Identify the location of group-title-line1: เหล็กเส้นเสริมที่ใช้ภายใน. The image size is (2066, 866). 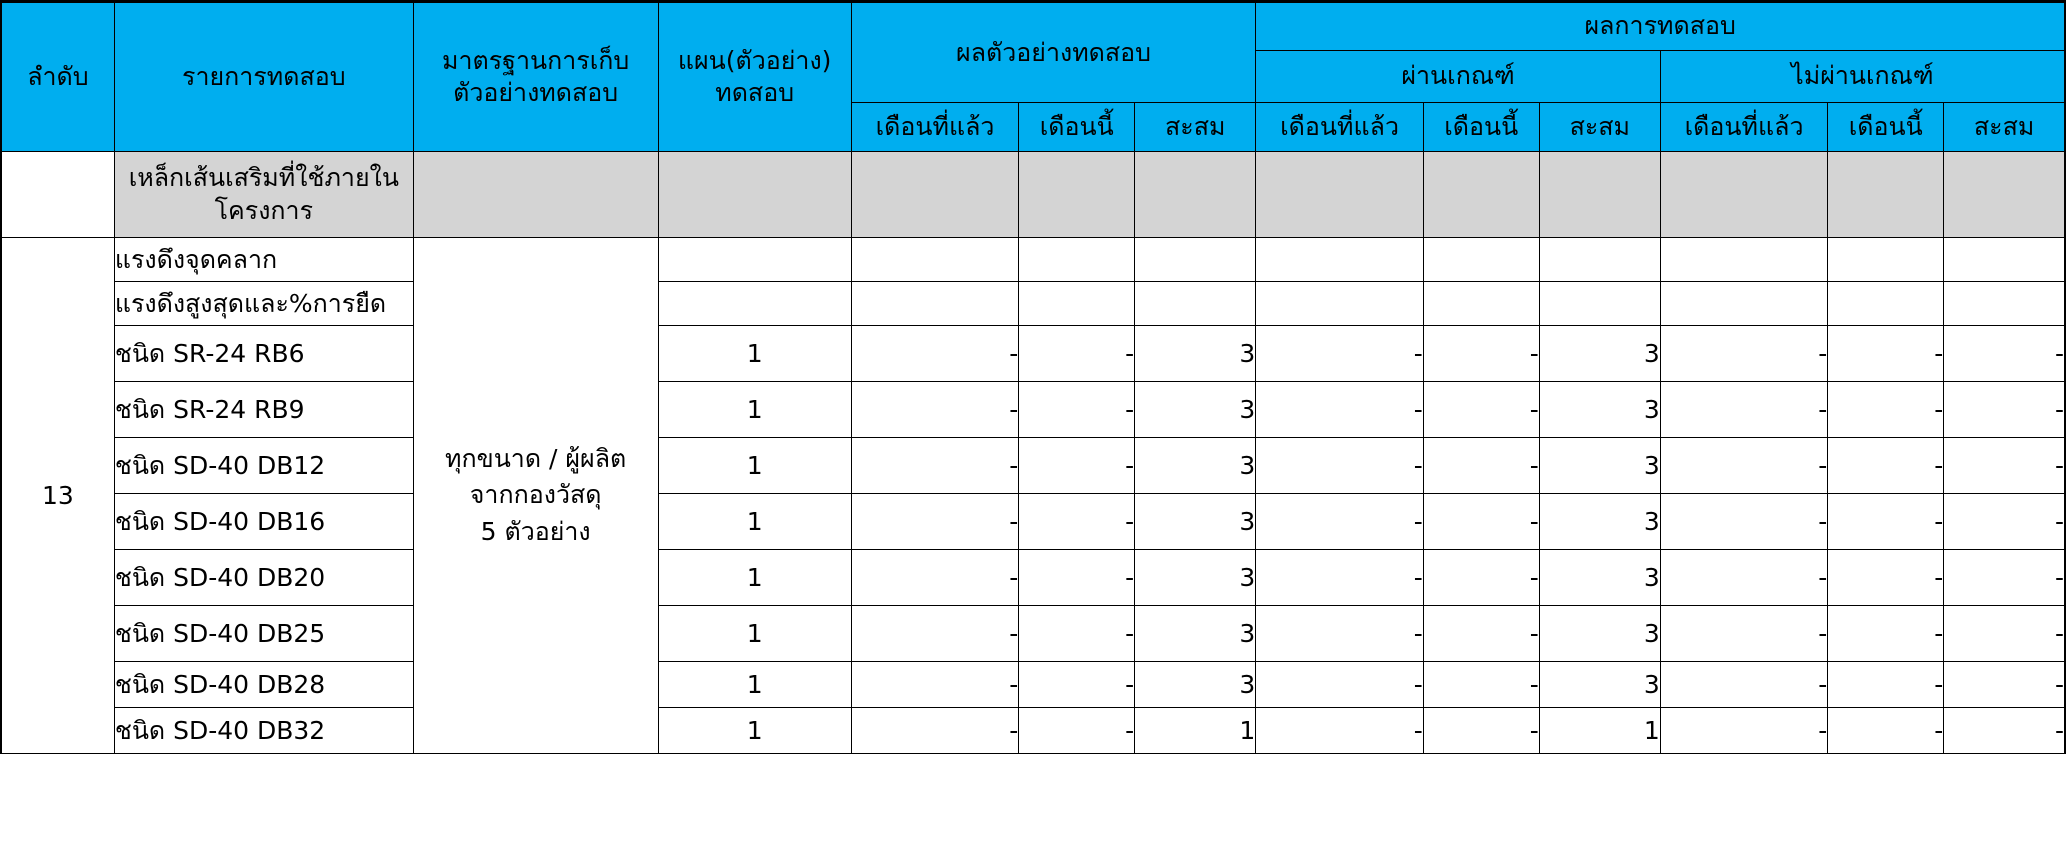
(263, 177).